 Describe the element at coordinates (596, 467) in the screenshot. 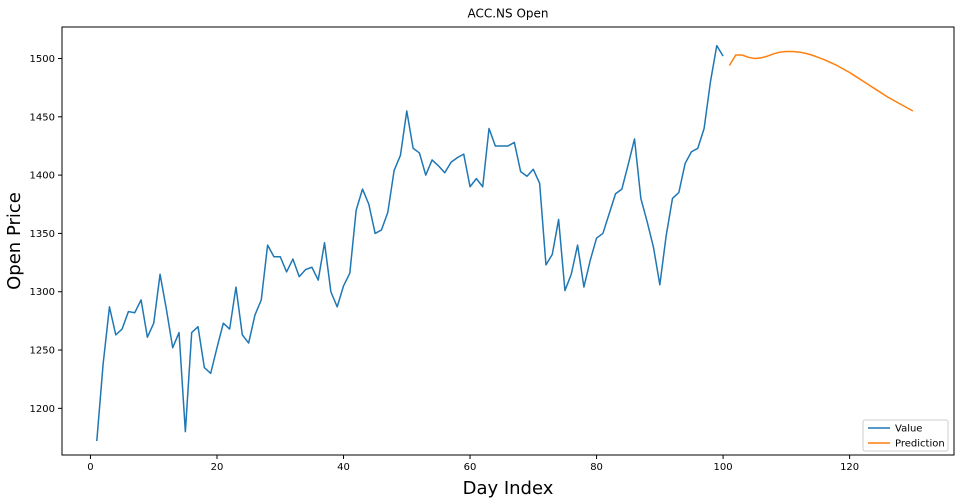

I see `x-tick-label: 80` at that location.